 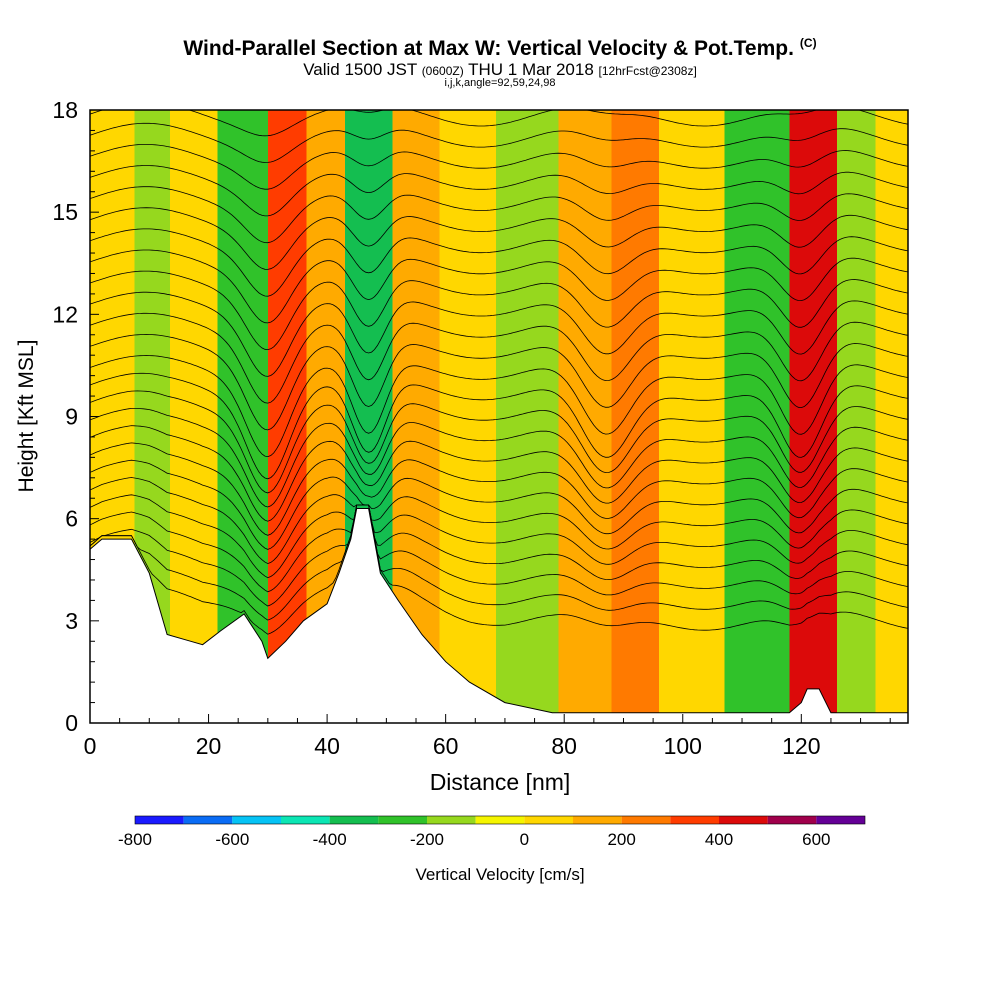 I want to click on colorbar-tick-label: -400, so click(x=330, y=839).